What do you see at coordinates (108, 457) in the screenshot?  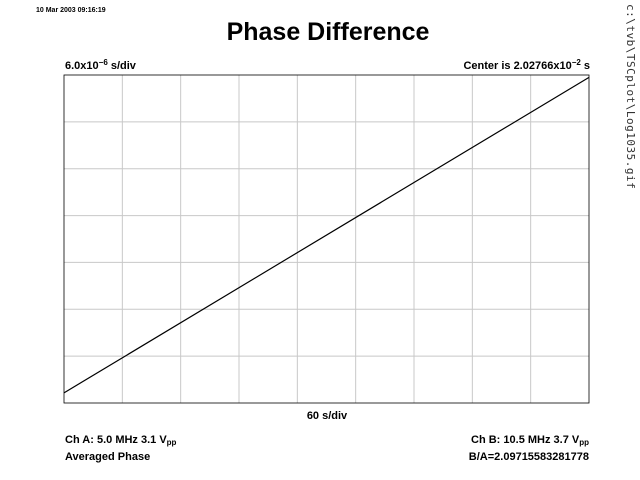 I see `averaging-mode: Averaged Phase` at bounding box center [108, 457].